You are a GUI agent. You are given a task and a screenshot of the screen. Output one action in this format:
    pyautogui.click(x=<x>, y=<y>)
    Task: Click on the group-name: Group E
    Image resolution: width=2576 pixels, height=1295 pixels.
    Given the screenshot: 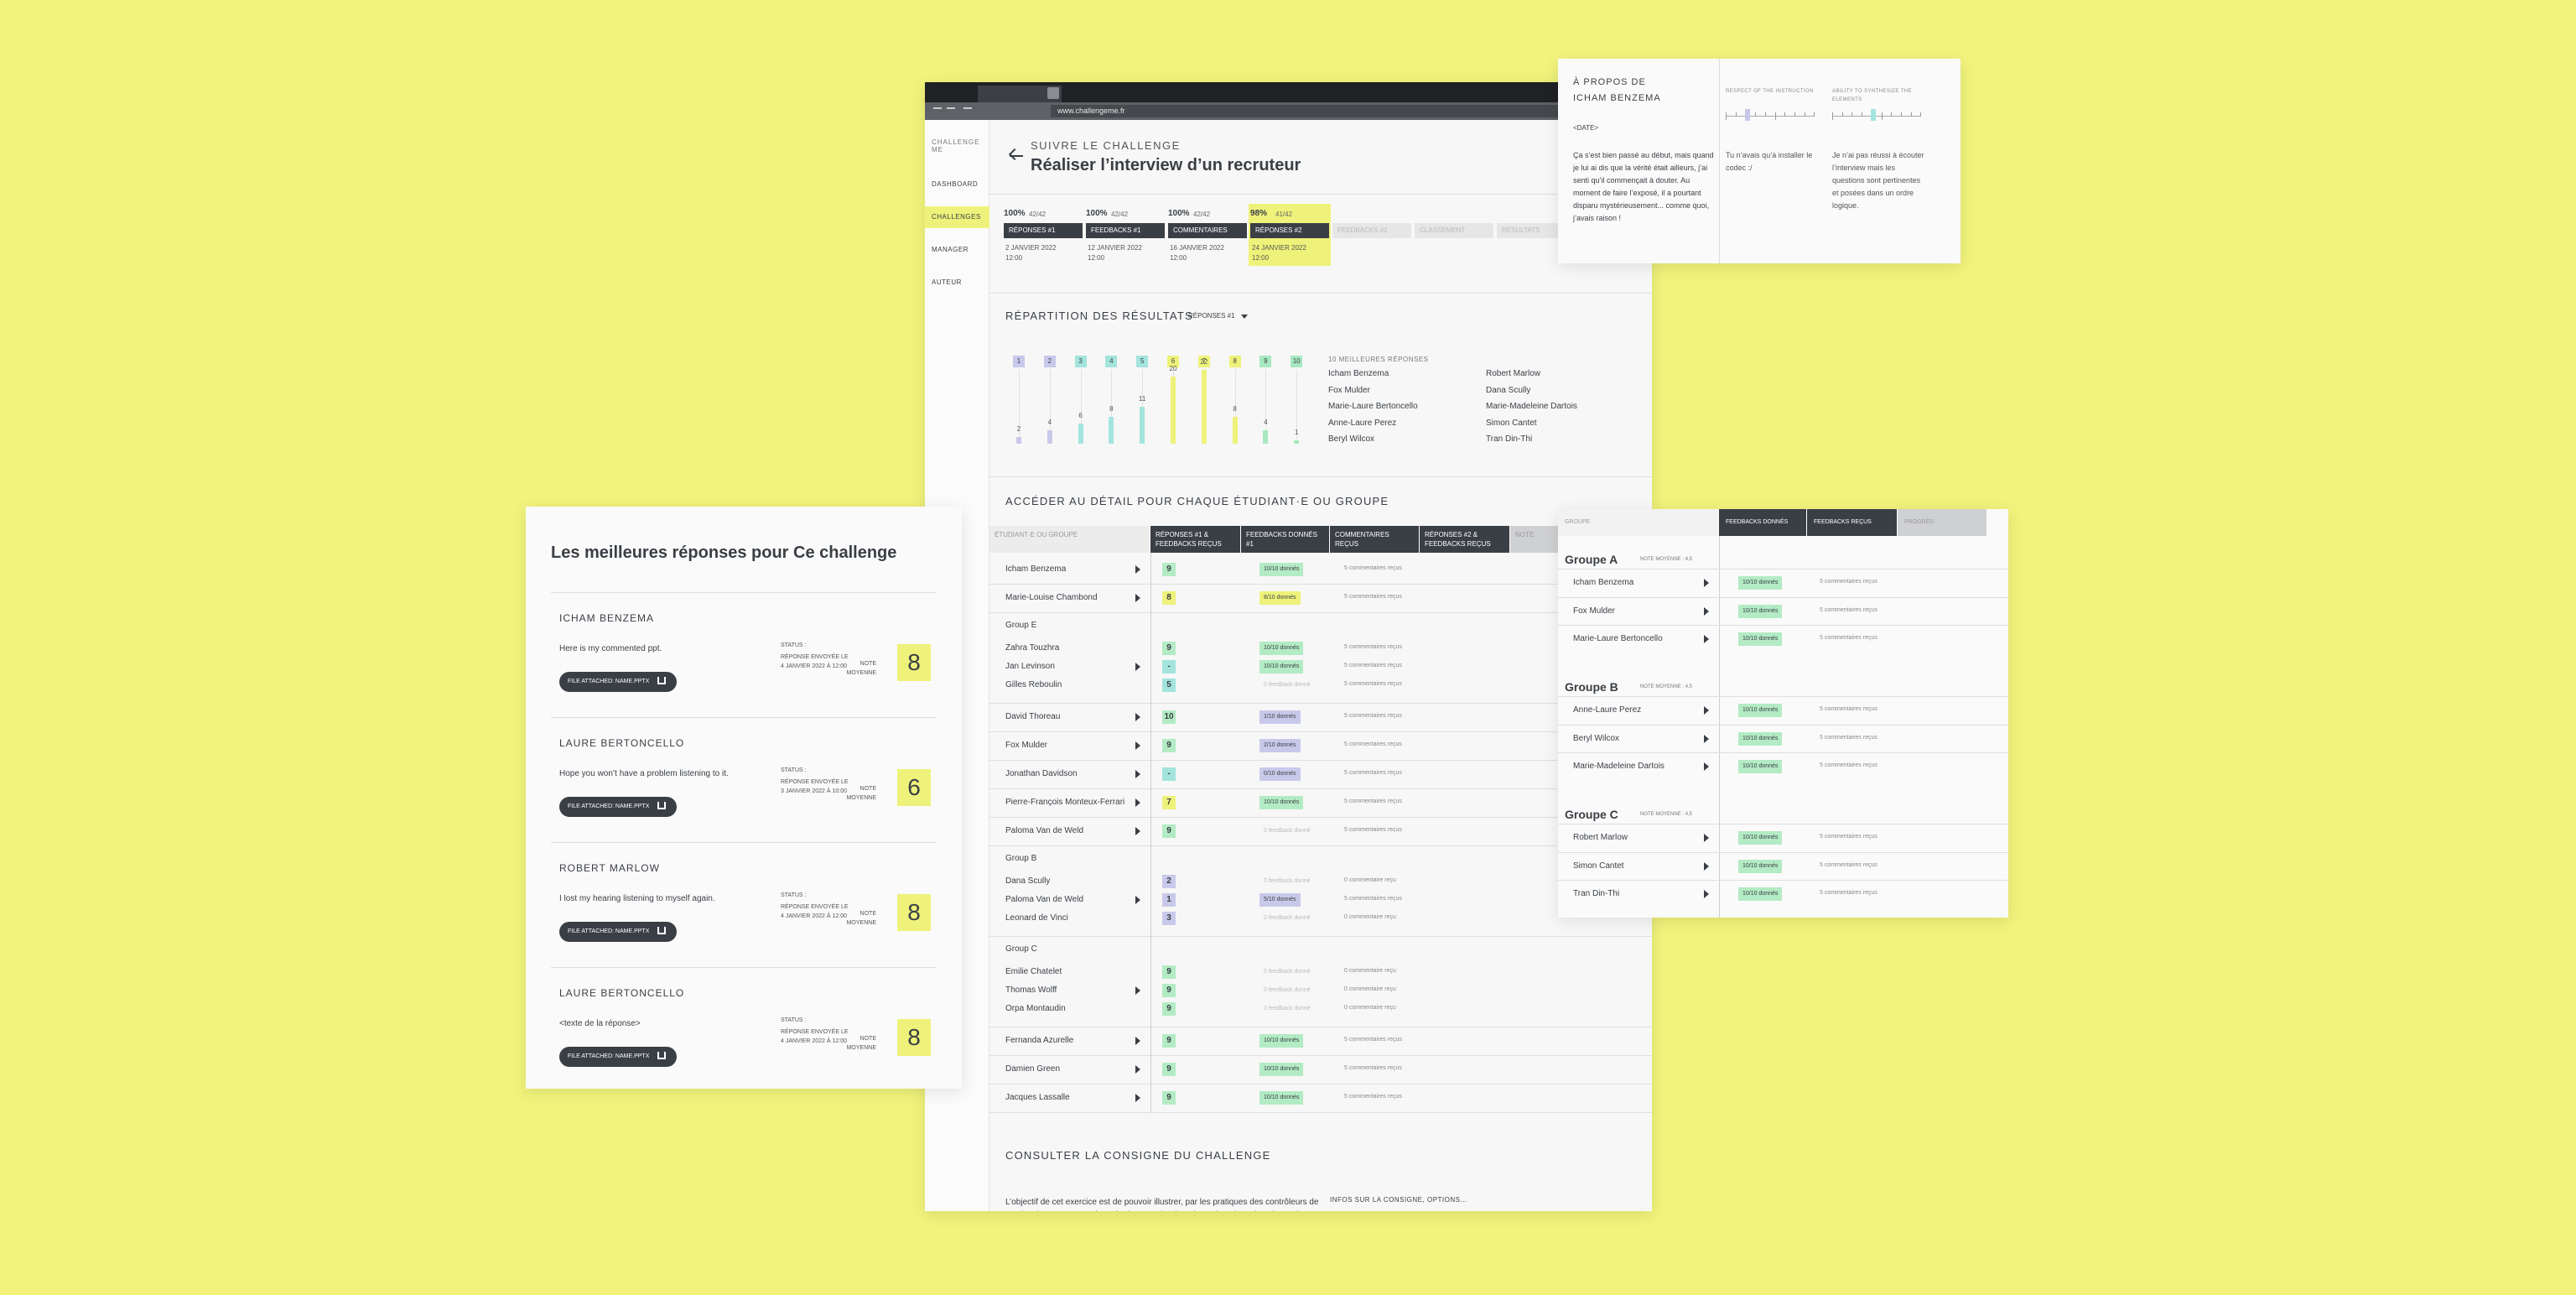 What is the action you would take?
    pyautogui.click(x=1021, y=625)
    